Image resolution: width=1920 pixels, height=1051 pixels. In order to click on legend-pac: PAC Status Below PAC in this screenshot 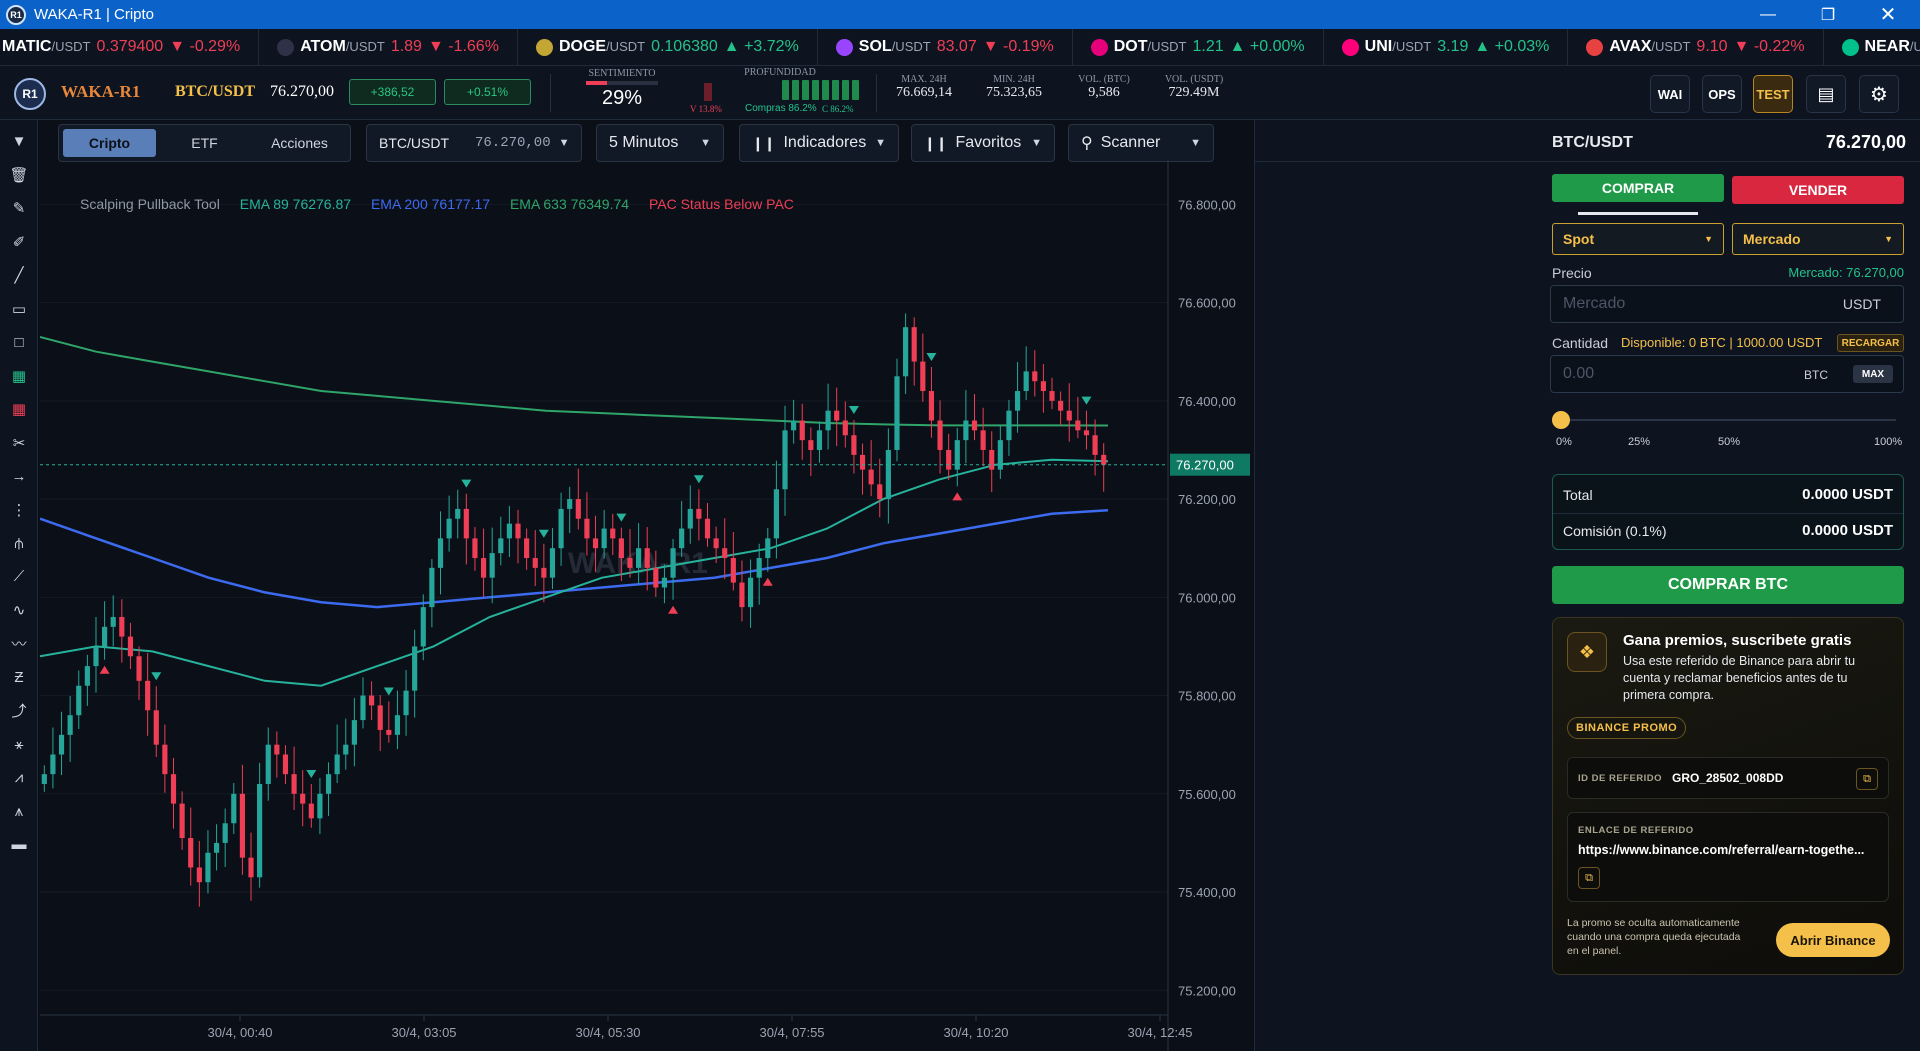, I will do `click(721, 204)`.